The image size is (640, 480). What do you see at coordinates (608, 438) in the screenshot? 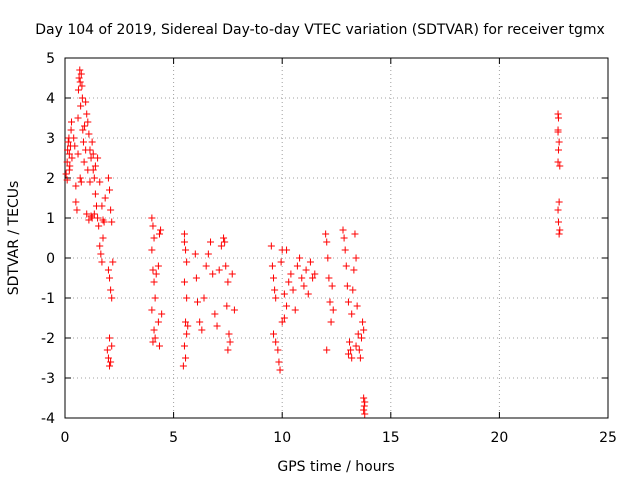
I see `x-tick-label: 25` at bounding box center [608, 438].